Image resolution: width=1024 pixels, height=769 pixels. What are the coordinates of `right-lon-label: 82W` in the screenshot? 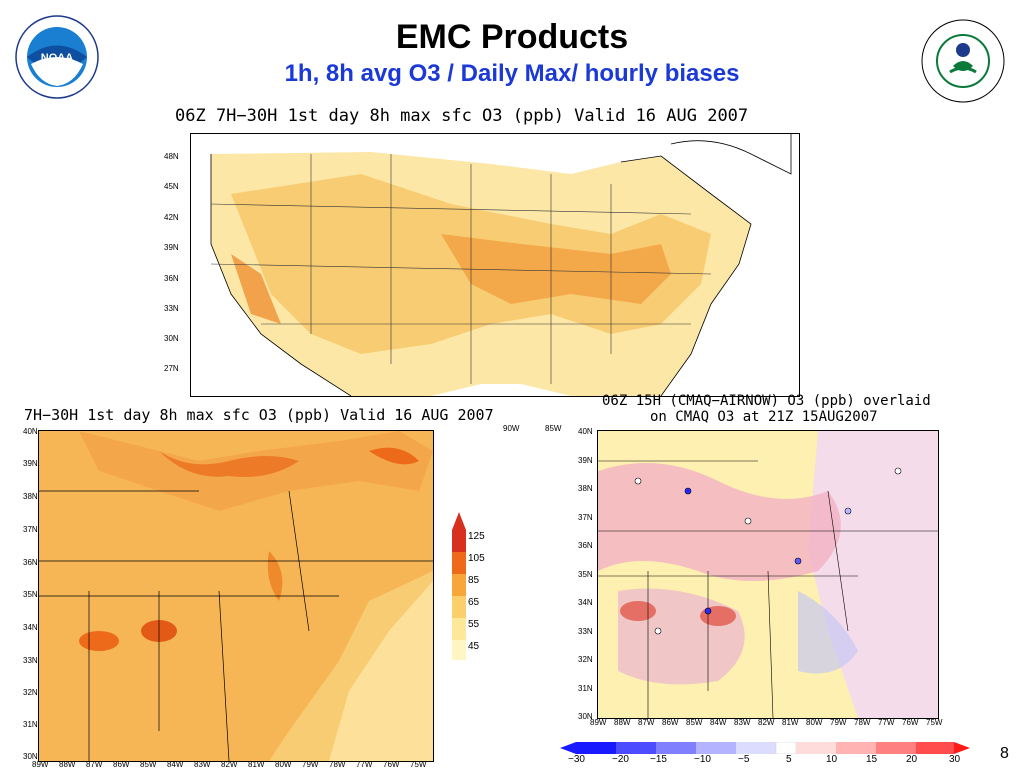 It's located at (766, 722).